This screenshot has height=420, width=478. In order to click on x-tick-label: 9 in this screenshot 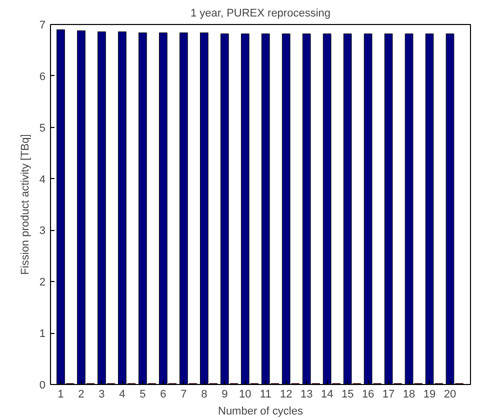, I will do `click(225, 394)`.